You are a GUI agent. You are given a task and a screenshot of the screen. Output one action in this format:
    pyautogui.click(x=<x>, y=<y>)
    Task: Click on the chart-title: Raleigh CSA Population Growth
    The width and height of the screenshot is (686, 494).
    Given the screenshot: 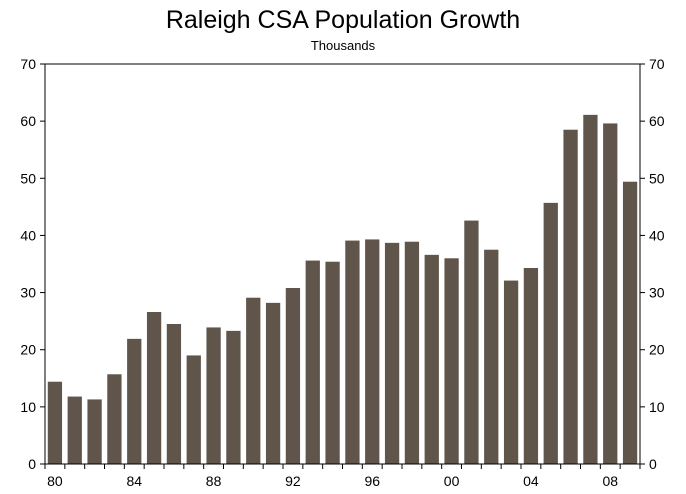 What is the action you would take?
    pyautogui.click(x=343, y=20)
    